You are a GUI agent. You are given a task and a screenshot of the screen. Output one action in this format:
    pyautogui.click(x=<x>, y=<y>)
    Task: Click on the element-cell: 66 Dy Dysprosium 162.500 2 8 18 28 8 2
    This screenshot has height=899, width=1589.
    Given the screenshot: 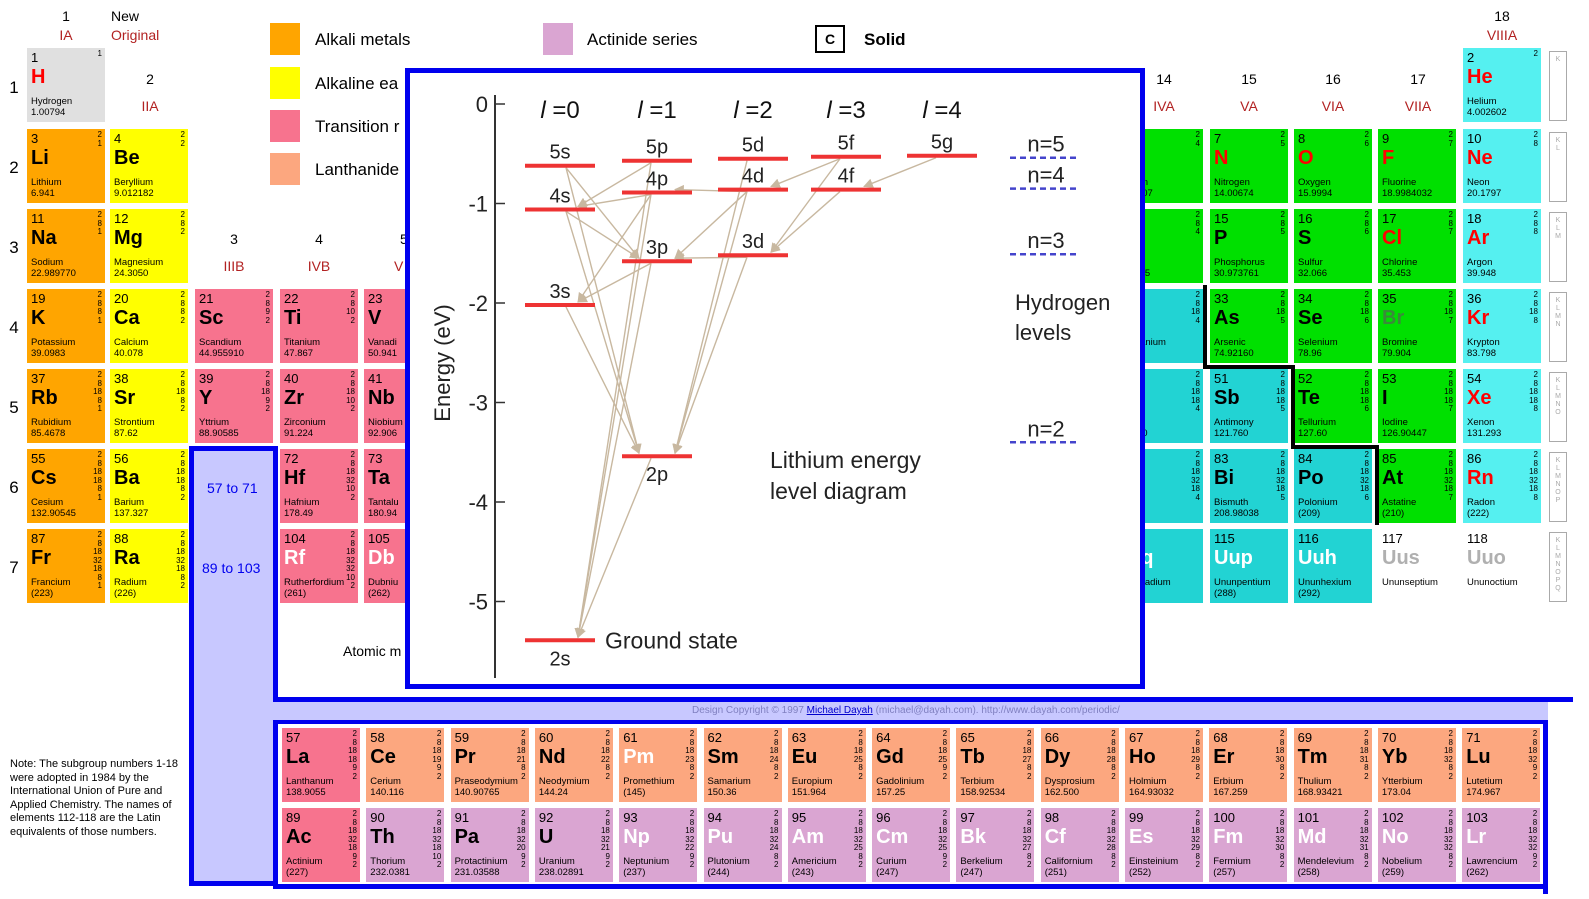 What is the action you would take?
    pyautogui.click(x=1079, y=765)
    